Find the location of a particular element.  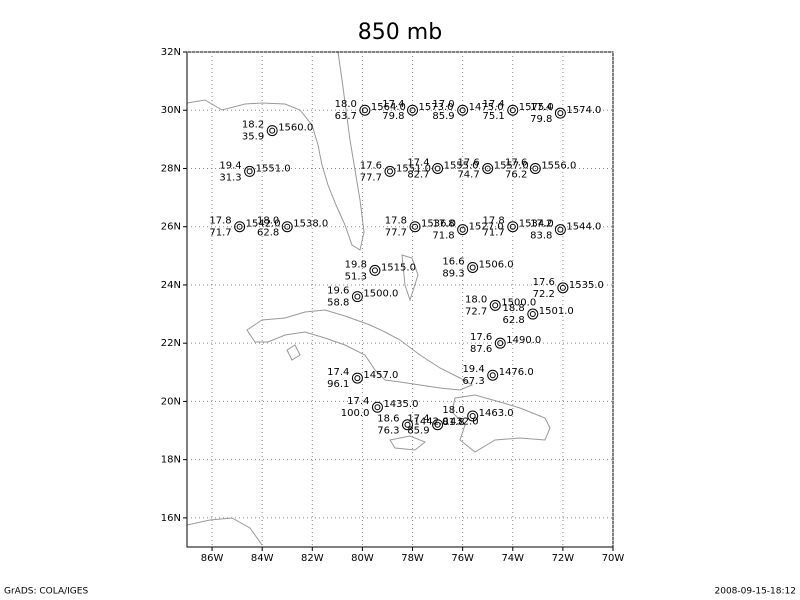

footer-right: 2008-09-15-18:12 is located at coordinates (756, 592).